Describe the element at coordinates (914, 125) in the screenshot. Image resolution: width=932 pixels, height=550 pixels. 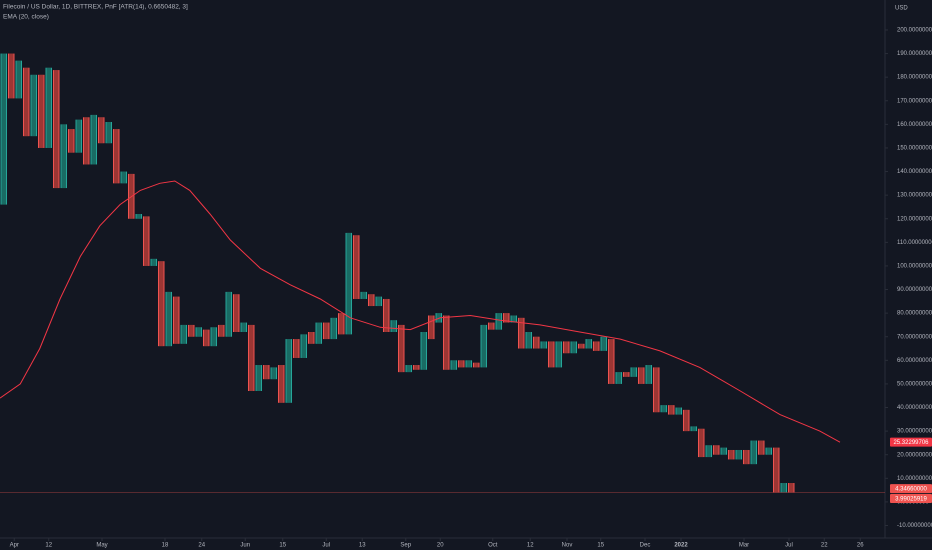
I see `y-tick-label: 160.00000000` at that location.